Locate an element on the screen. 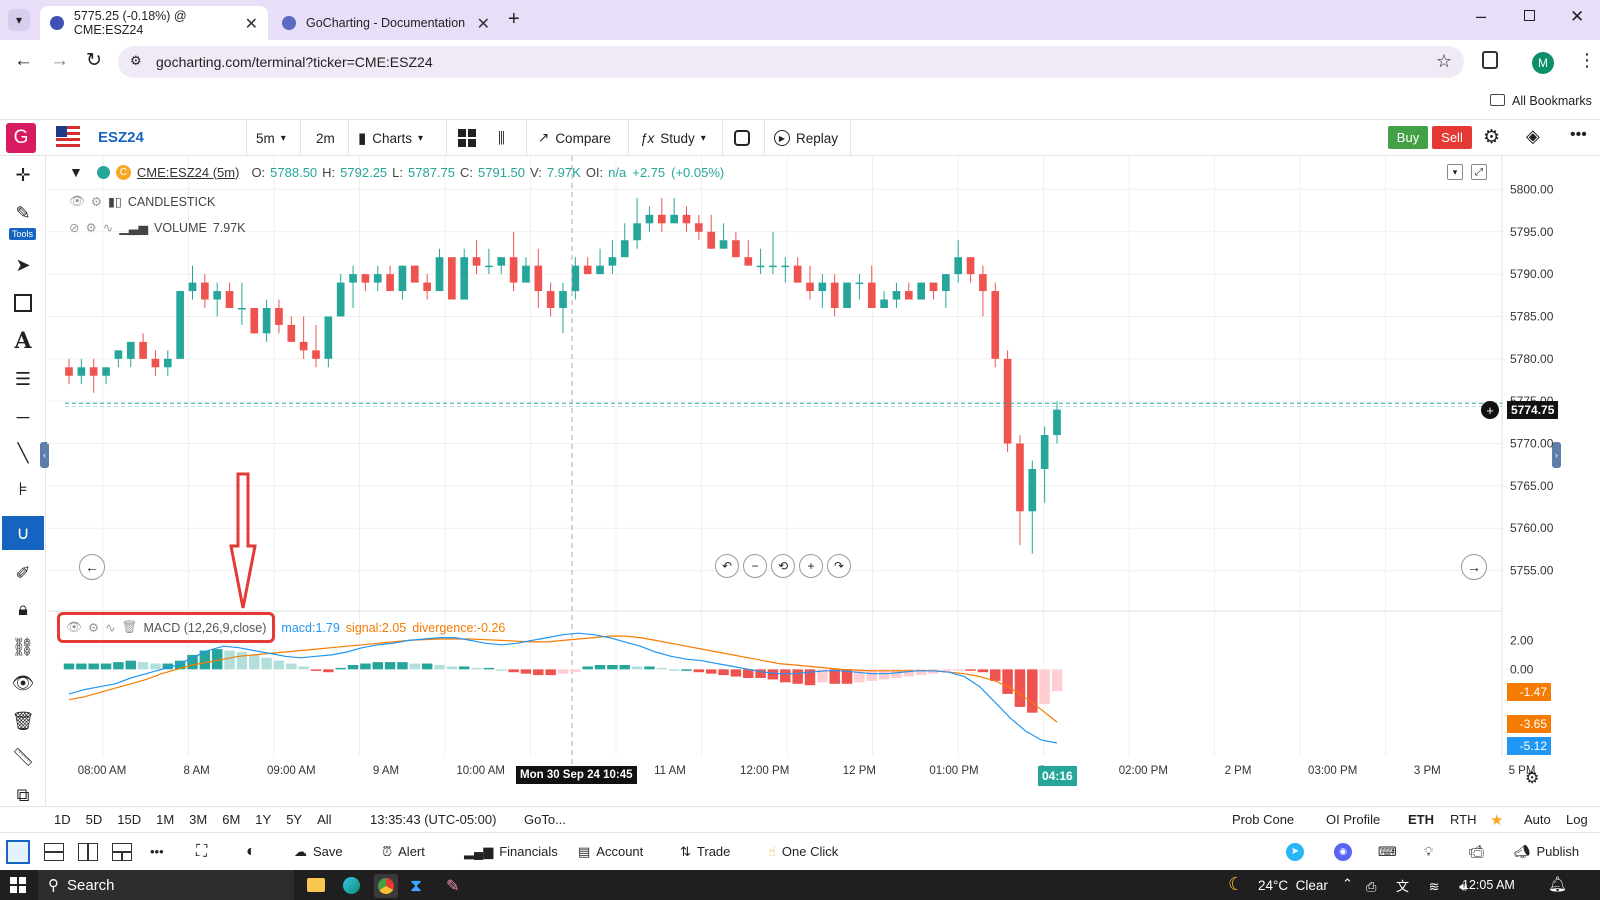 Image resolution: width=1600 pixels, height=900 pixels. measure-icon: ⊧ is located at coordinates (23, 488).